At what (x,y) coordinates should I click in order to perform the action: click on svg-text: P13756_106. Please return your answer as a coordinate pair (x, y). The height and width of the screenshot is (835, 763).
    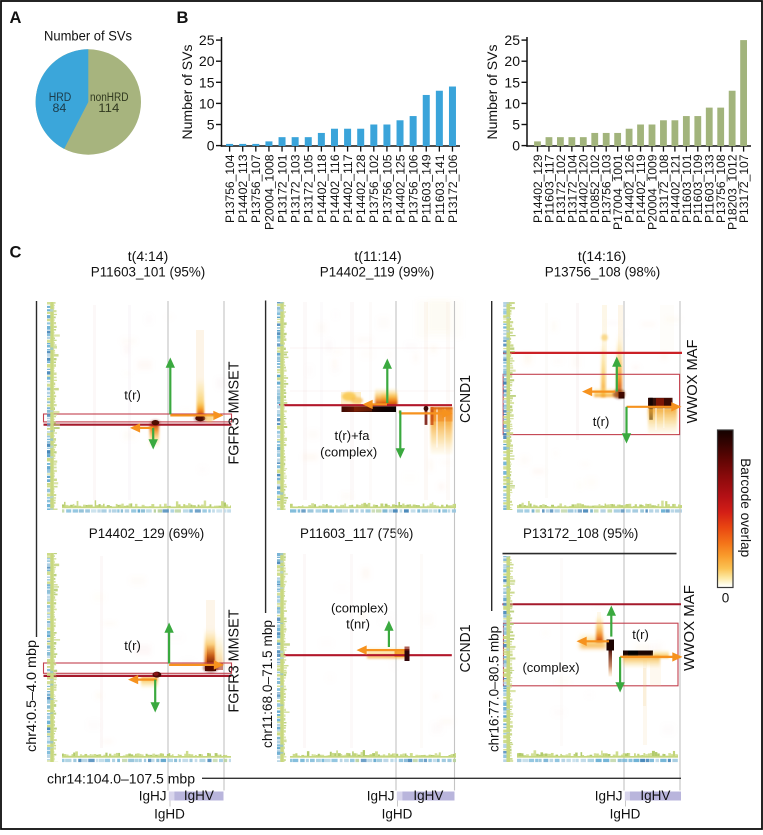
    Looking at the image, I should click on (414, 188).